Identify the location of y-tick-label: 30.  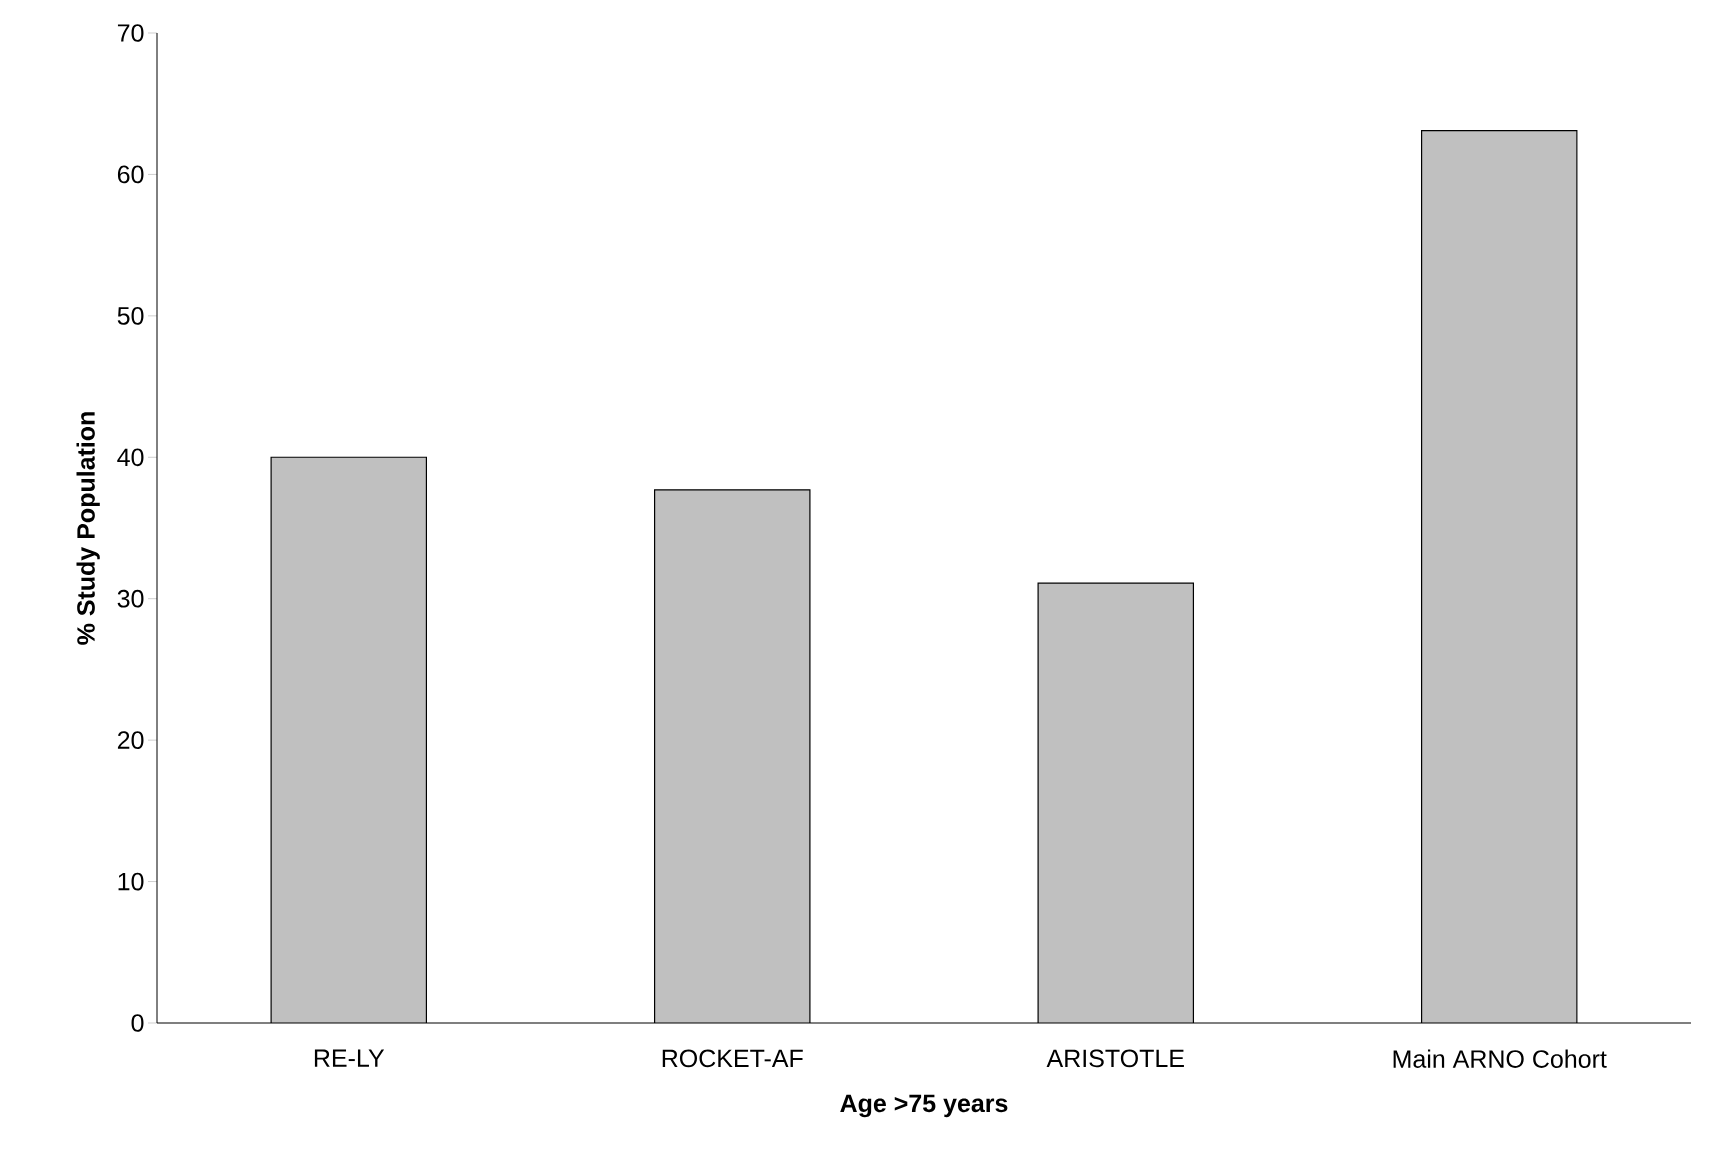
(130, 598).